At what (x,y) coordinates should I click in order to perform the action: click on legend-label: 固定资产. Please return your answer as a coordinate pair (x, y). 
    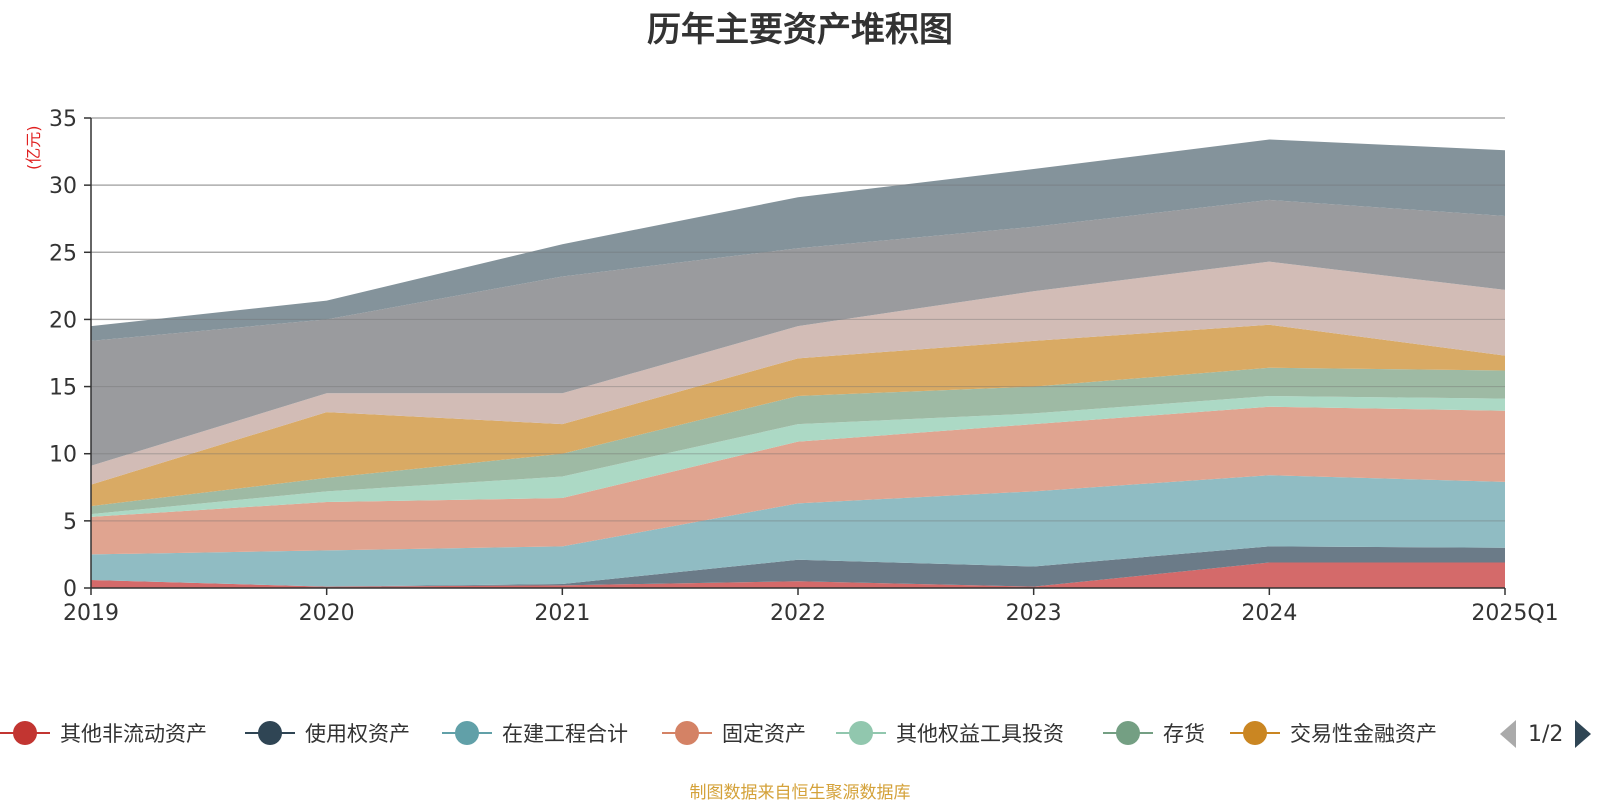
    Looking at the image, I should click on (764, 734).